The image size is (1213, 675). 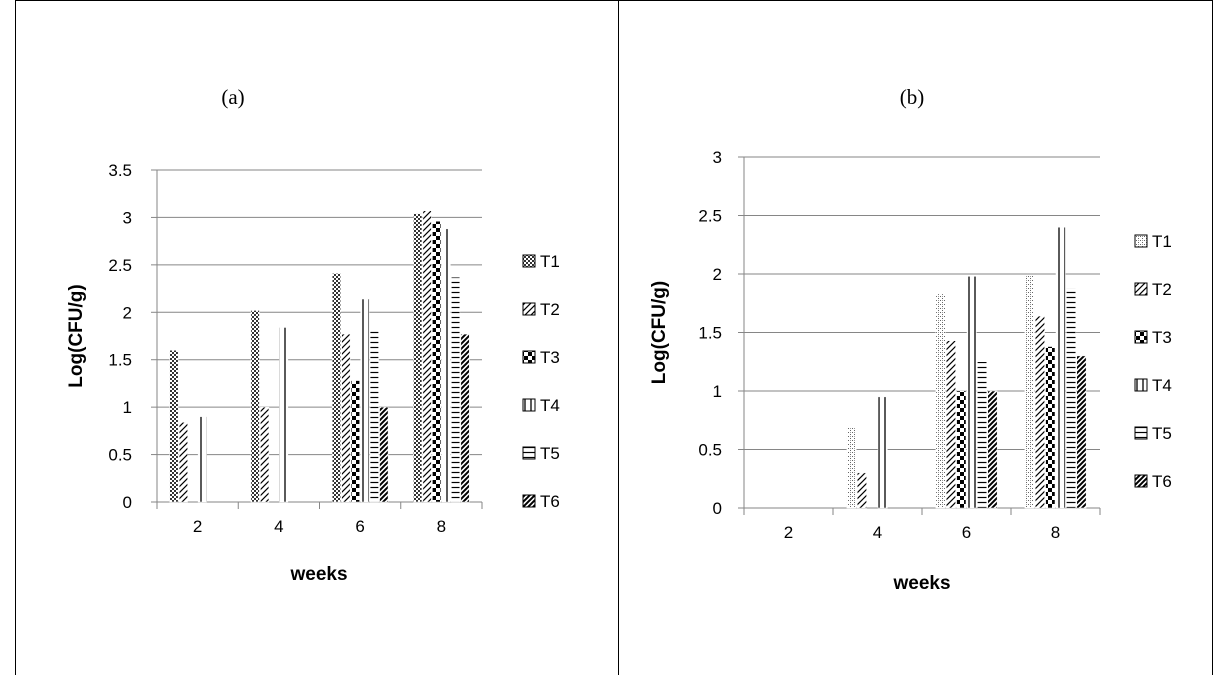 I want to click on chart-title: (a), so click(x=232, y=97).